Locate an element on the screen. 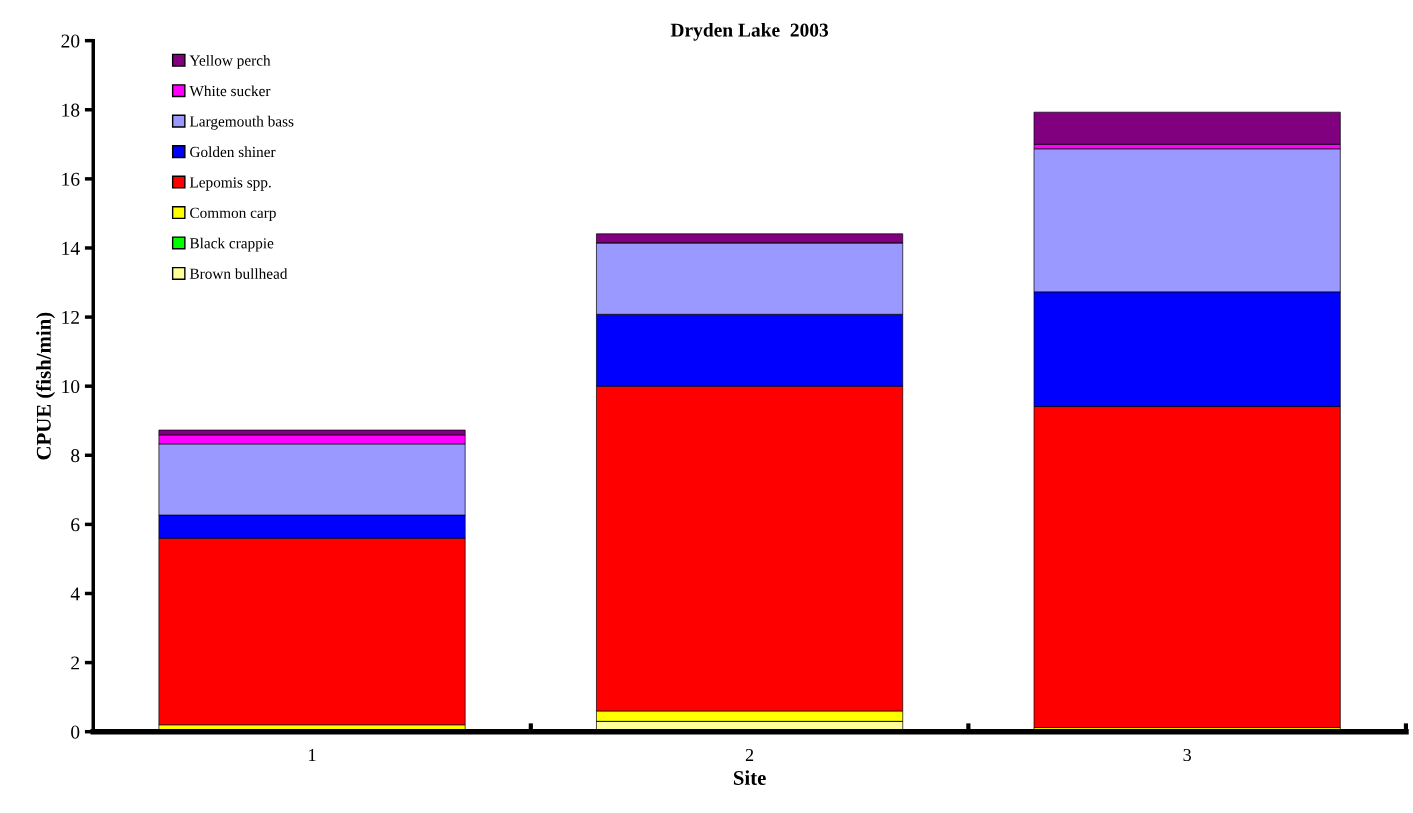  x-axis-title: Site is located at coordinates (749, 777).